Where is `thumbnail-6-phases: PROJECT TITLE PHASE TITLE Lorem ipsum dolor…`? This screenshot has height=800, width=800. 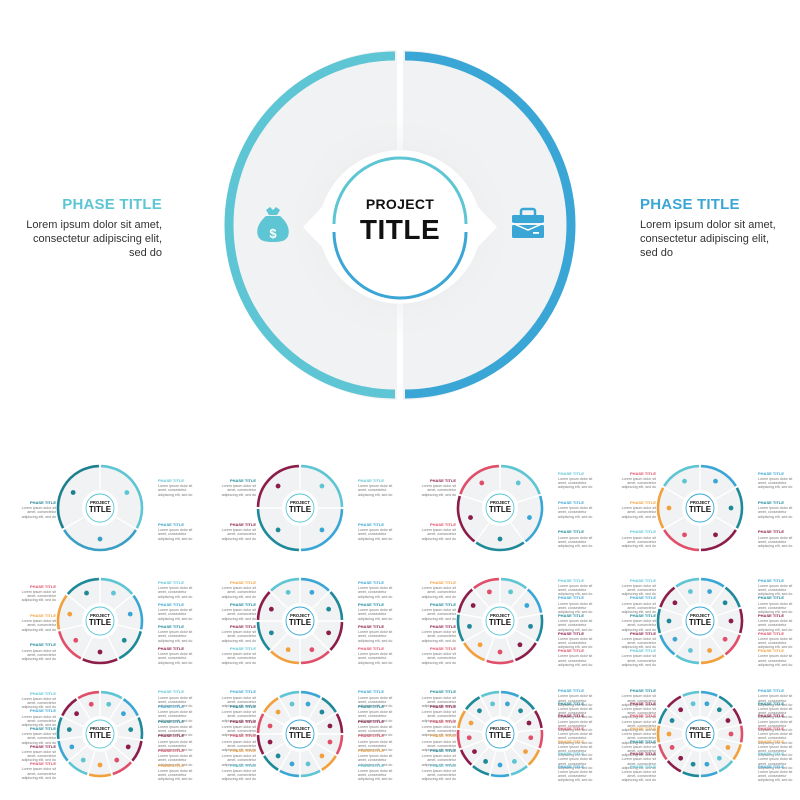 thumbnail-6-phases: PROJECT TITLE PHASE TITLE Lorem ipsum dolor… is located at coordinates (700, 511).